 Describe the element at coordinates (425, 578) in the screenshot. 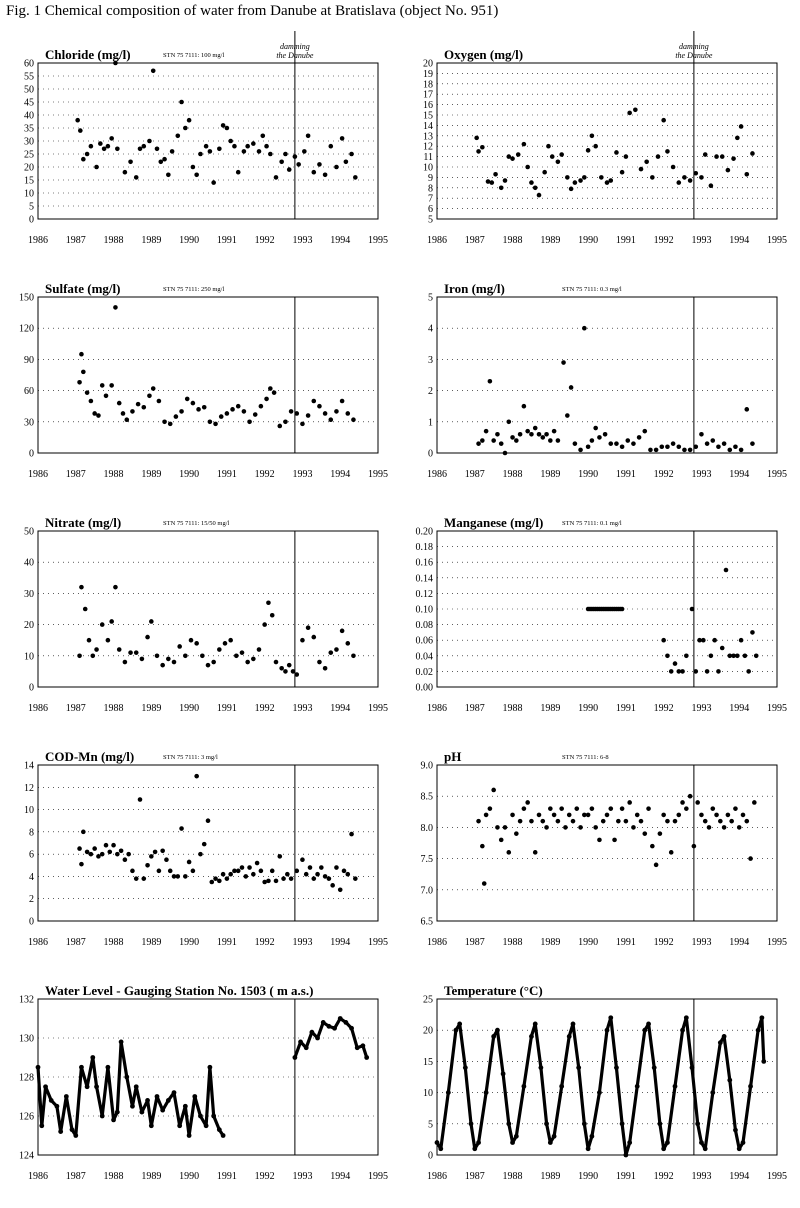

I see `y-tick-label: 0.14` at that location.